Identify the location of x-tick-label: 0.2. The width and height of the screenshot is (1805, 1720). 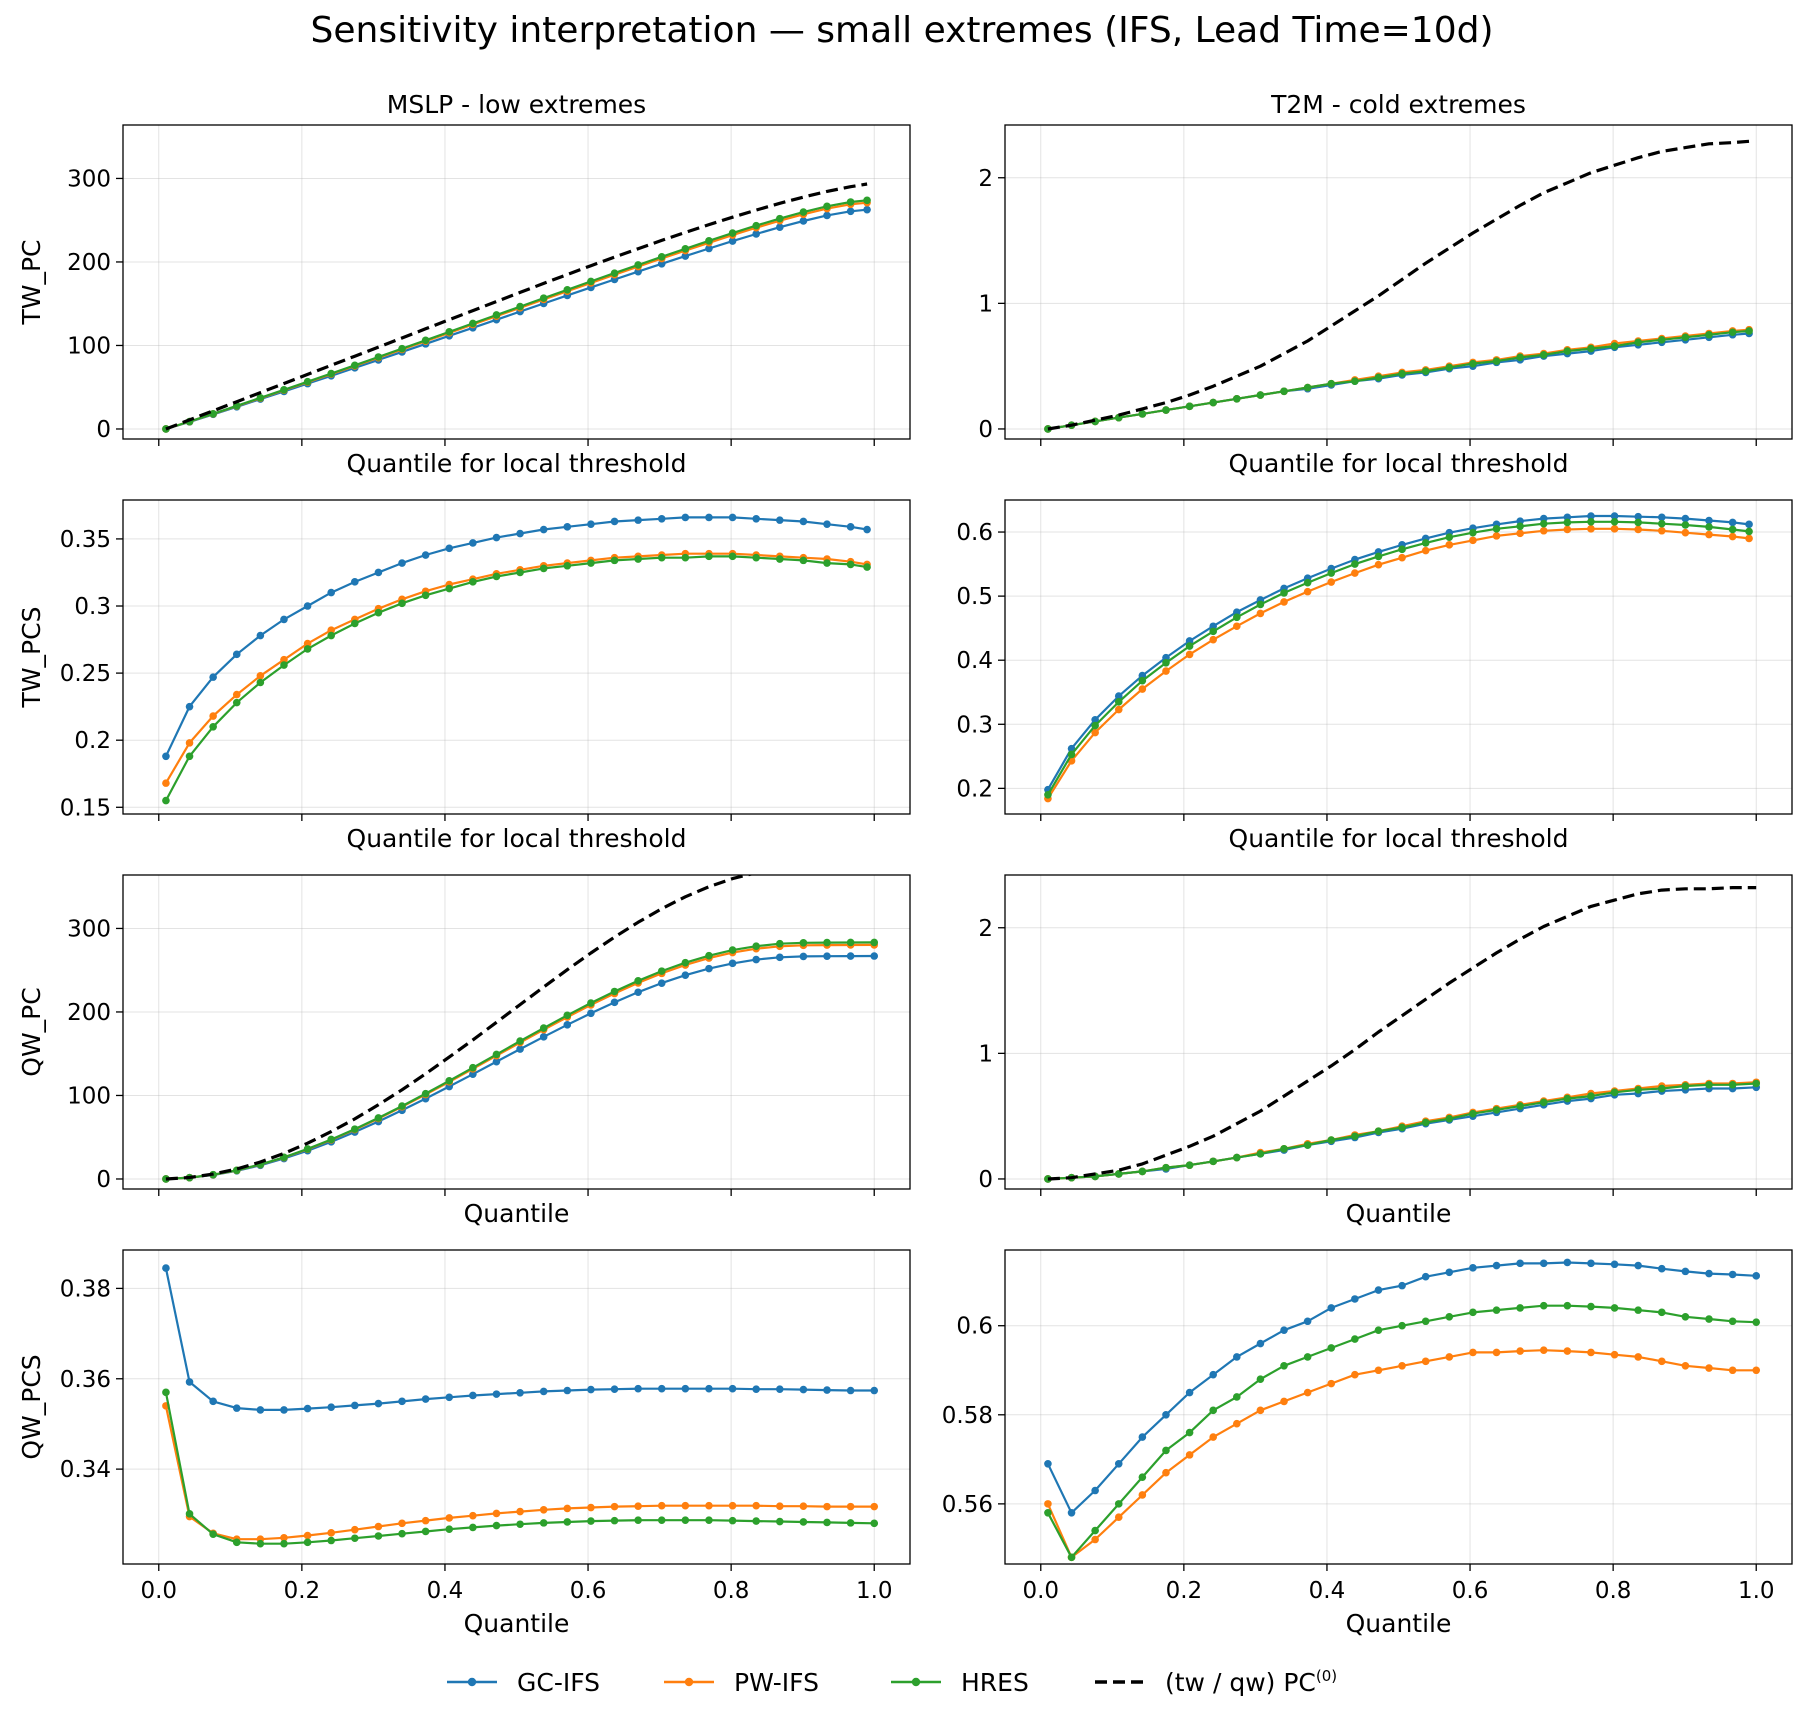
(1184, 1591).